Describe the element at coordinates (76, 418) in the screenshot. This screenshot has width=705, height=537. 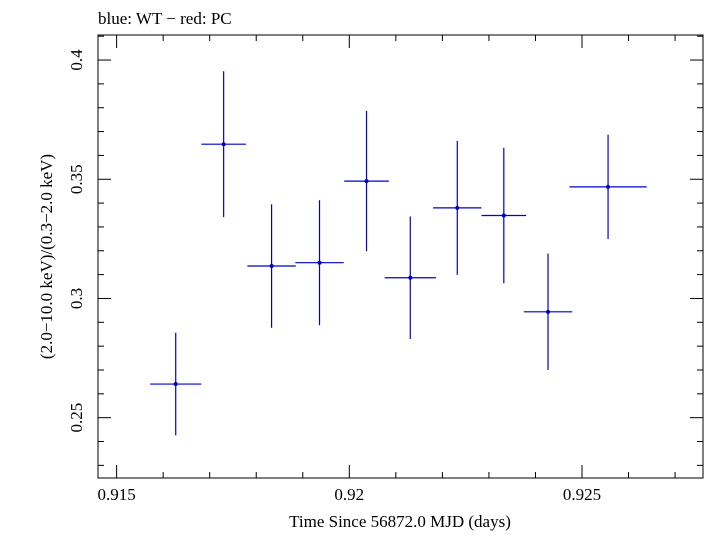
I see `y-tick-label: 0.25` at that location.